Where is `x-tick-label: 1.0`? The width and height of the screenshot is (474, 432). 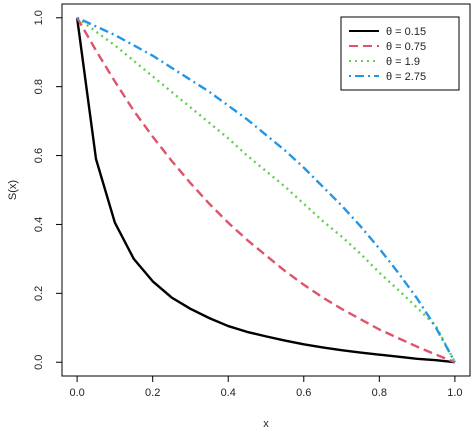 x-tick-label: 1.0 is located at coordinates (454, 393).